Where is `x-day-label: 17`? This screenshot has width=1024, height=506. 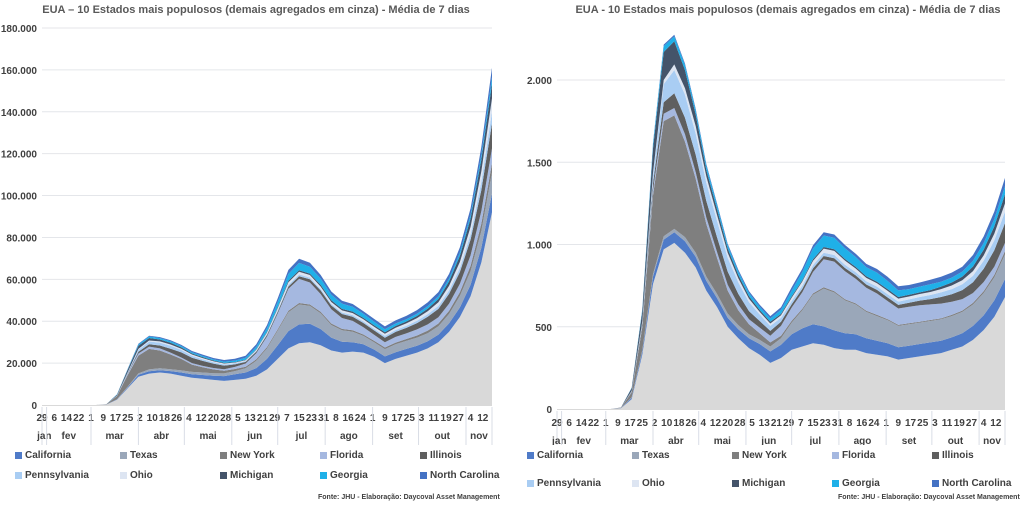 x-day-label: 17 is located at coordinates (398, 418).